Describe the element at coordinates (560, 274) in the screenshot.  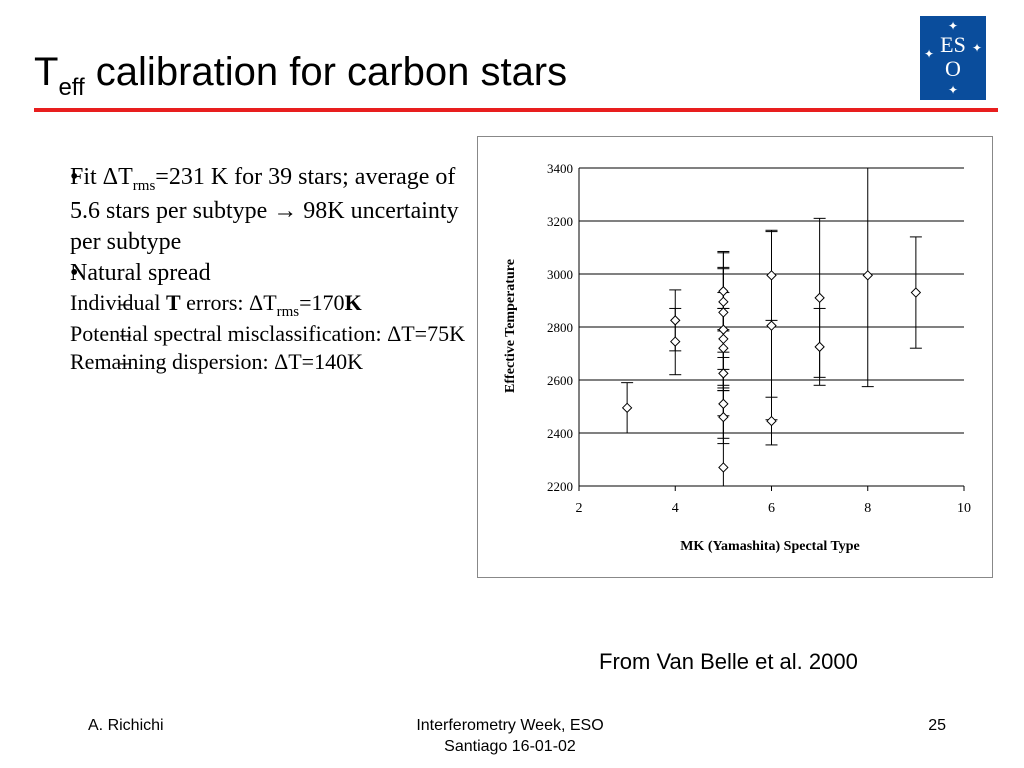
I see `y-tick-label: 3000` at that location.